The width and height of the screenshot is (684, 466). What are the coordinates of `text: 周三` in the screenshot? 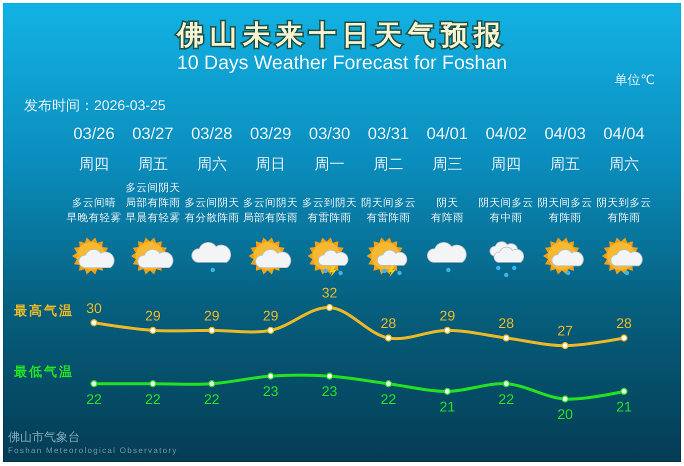 It's located at (447, 164).